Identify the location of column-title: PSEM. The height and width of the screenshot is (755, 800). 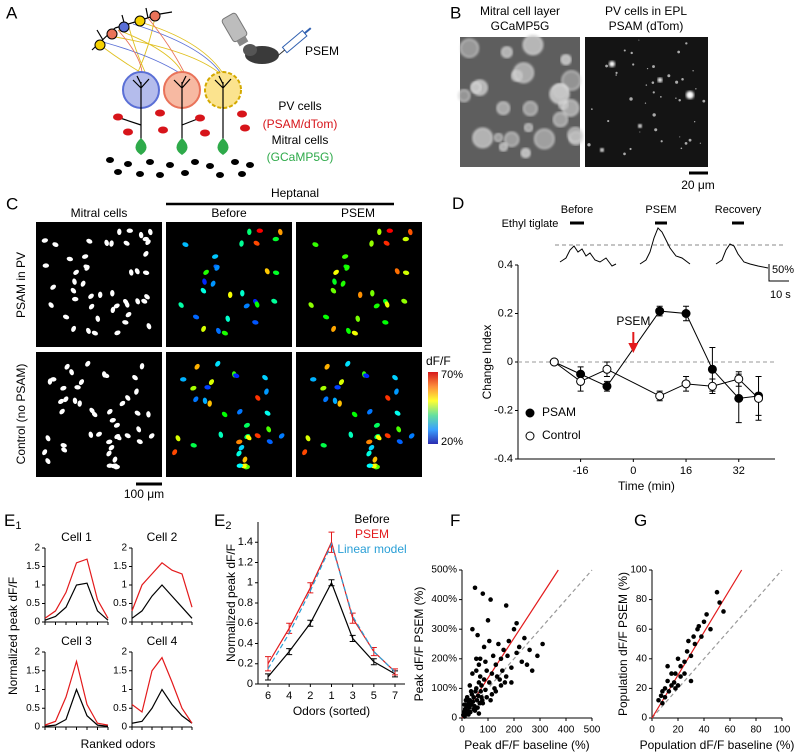
(358, 213).